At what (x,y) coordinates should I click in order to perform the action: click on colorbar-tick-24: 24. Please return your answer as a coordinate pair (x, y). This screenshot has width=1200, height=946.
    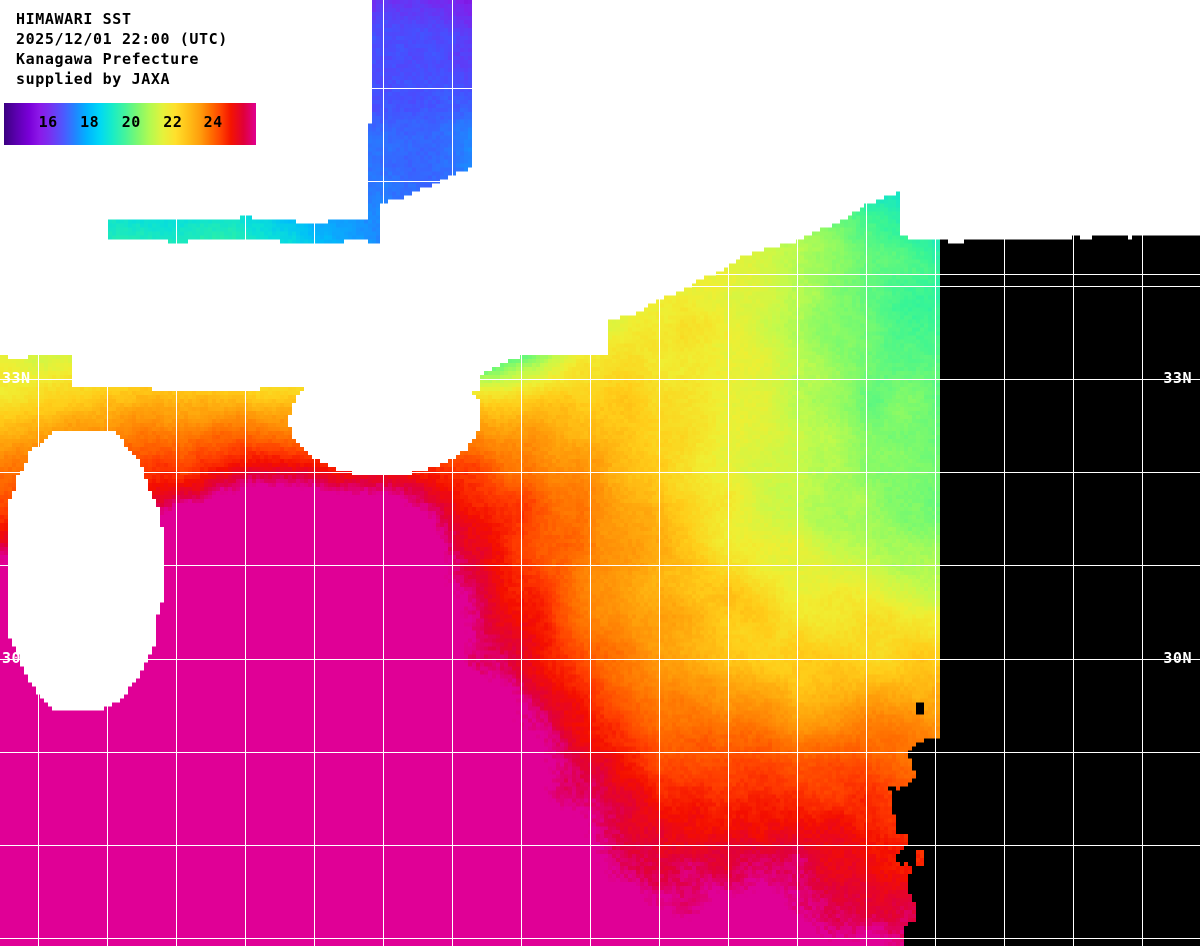
    Looking at the image, I should click on (213, 122).